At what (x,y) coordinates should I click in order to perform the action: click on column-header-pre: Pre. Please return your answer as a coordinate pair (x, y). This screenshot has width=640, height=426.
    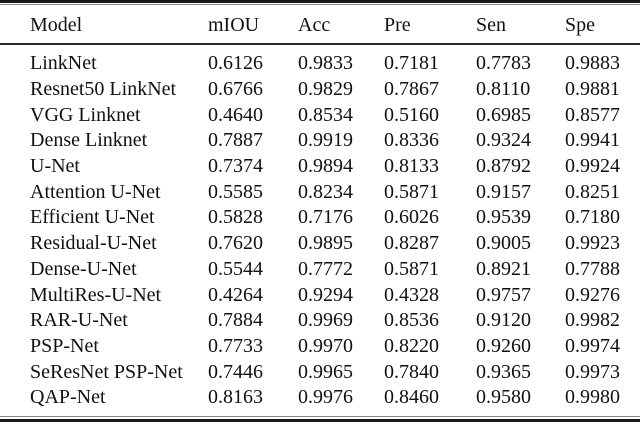
    Looking at the image, I should click on (430, 26).